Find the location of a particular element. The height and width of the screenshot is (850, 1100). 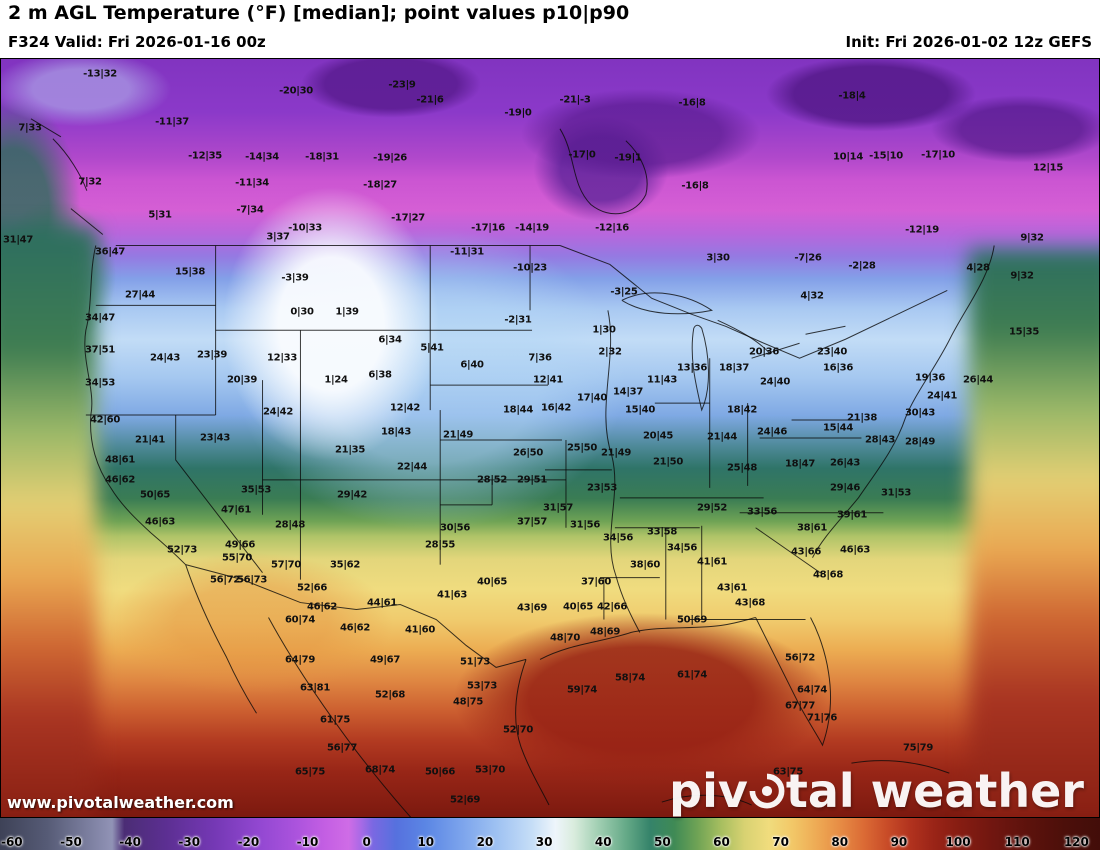

pivotal-weather-logo: piv tal weather is located at coordinates (876, 791).